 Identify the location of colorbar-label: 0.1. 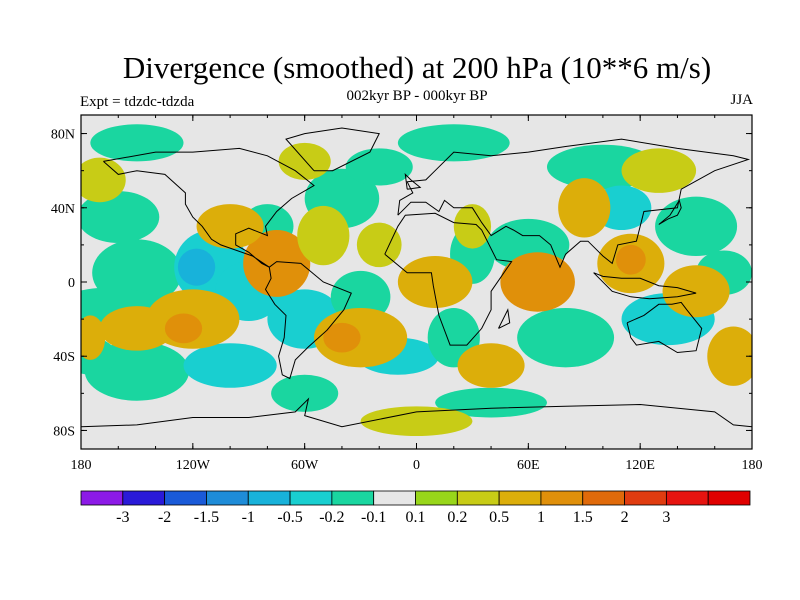
(416, 517).